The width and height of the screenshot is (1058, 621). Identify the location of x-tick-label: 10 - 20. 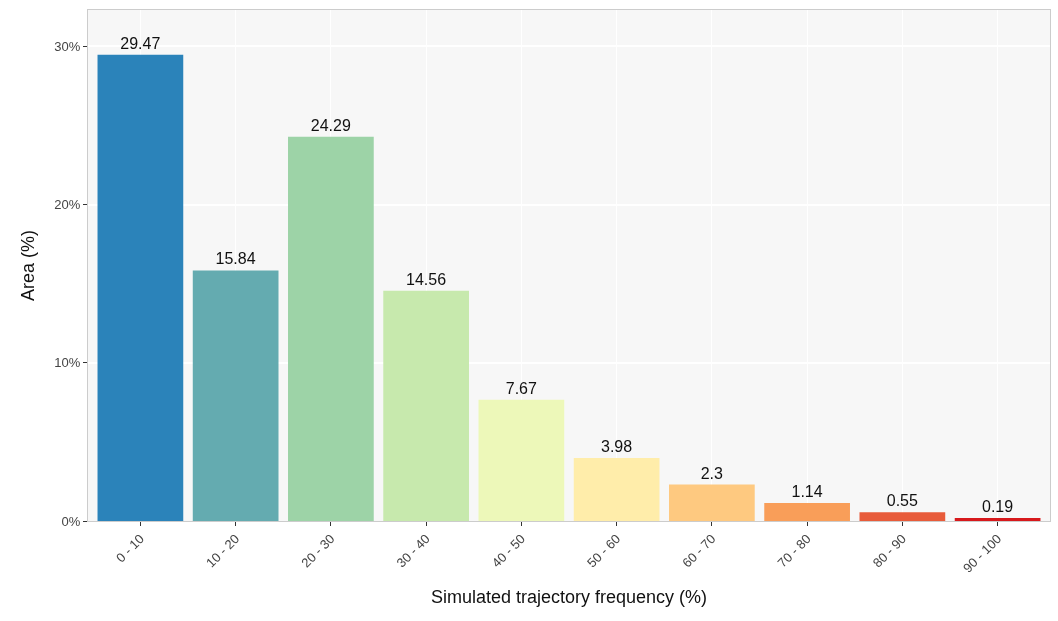
(223, 551).